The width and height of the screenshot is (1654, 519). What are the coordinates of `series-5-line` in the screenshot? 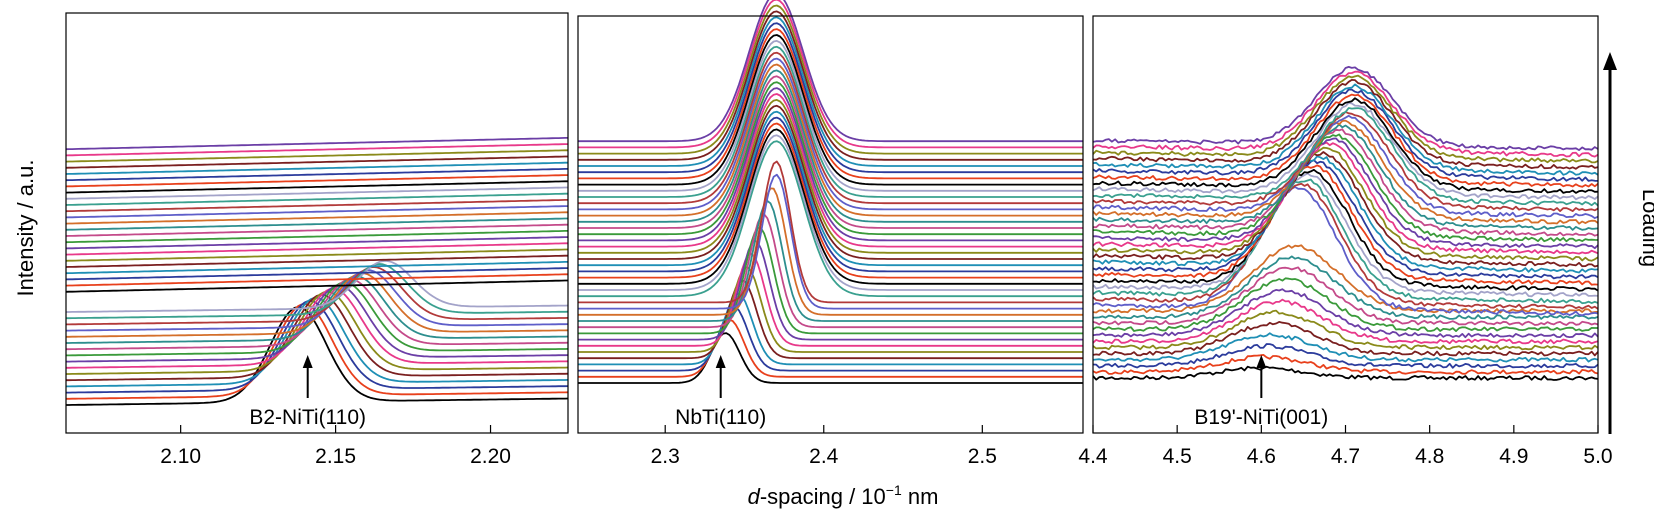 It's located at (317, 337).